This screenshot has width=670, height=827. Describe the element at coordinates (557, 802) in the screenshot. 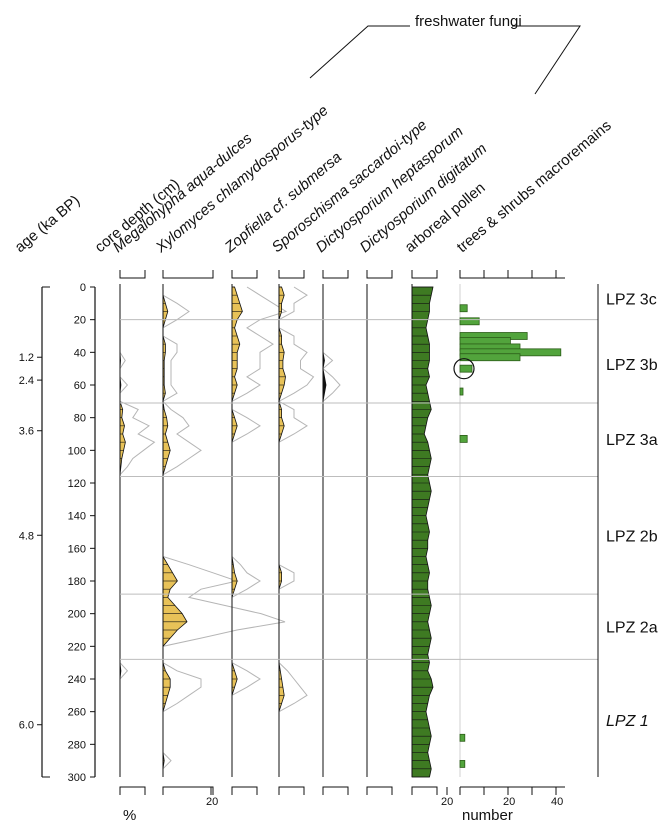

I see `macro-scale-label-40: 40` at that location.